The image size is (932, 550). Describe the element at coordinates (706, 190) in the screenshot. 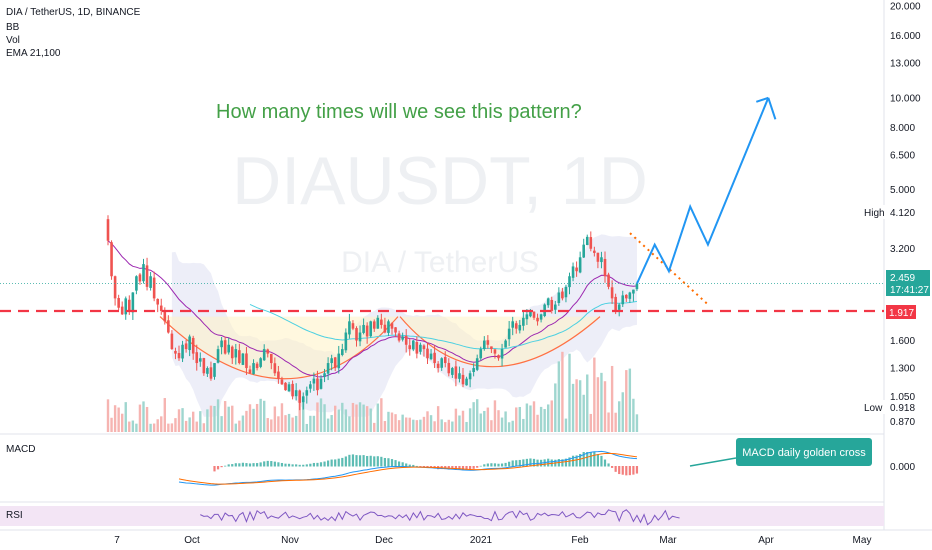

I see `projection-arrow` at that location.